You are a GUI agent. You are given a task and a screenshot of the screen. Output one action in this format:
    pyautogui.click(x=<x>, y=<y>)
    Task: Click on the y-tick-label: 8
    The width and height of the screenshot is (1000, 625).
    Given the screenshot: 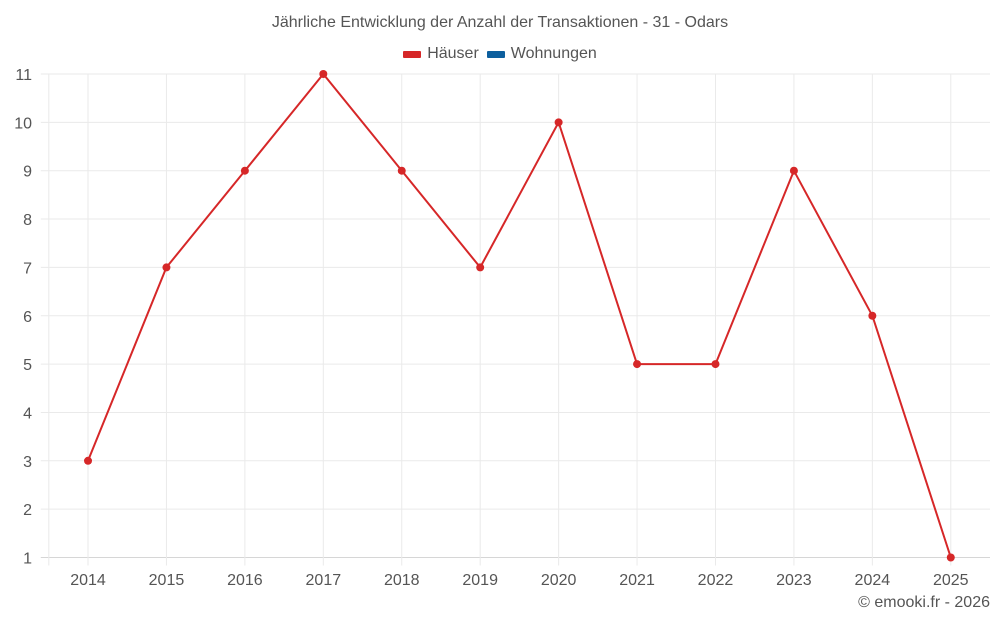 What is the action you would take?
    pyautogui.click(x=27, y=220)
    